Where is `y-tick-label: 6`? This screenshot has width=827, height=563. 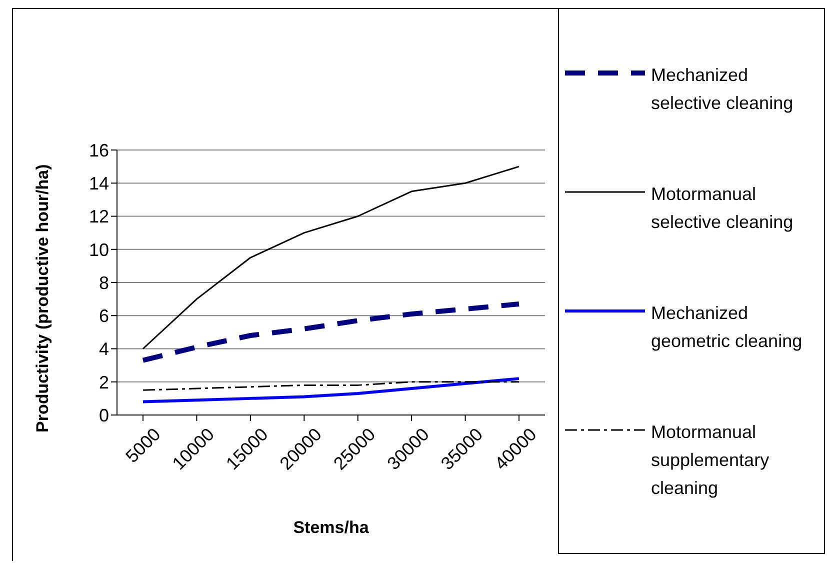 y-tick-label: 6 is located at coordinates (103, 316).